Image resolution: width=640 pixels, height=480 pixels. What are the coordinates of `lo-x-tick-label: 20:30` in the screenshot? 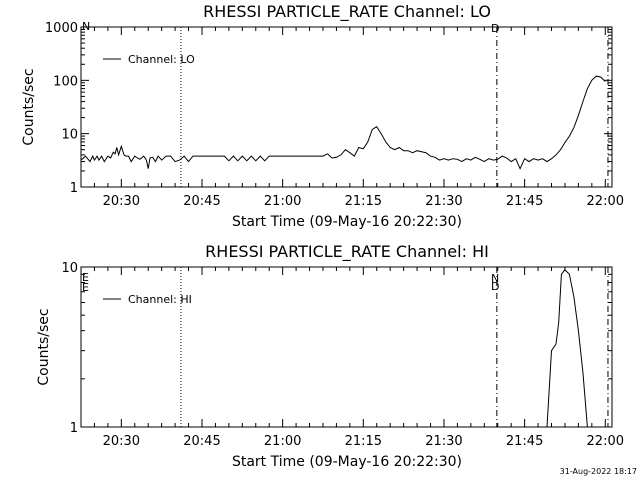 It's located at (121, 201).